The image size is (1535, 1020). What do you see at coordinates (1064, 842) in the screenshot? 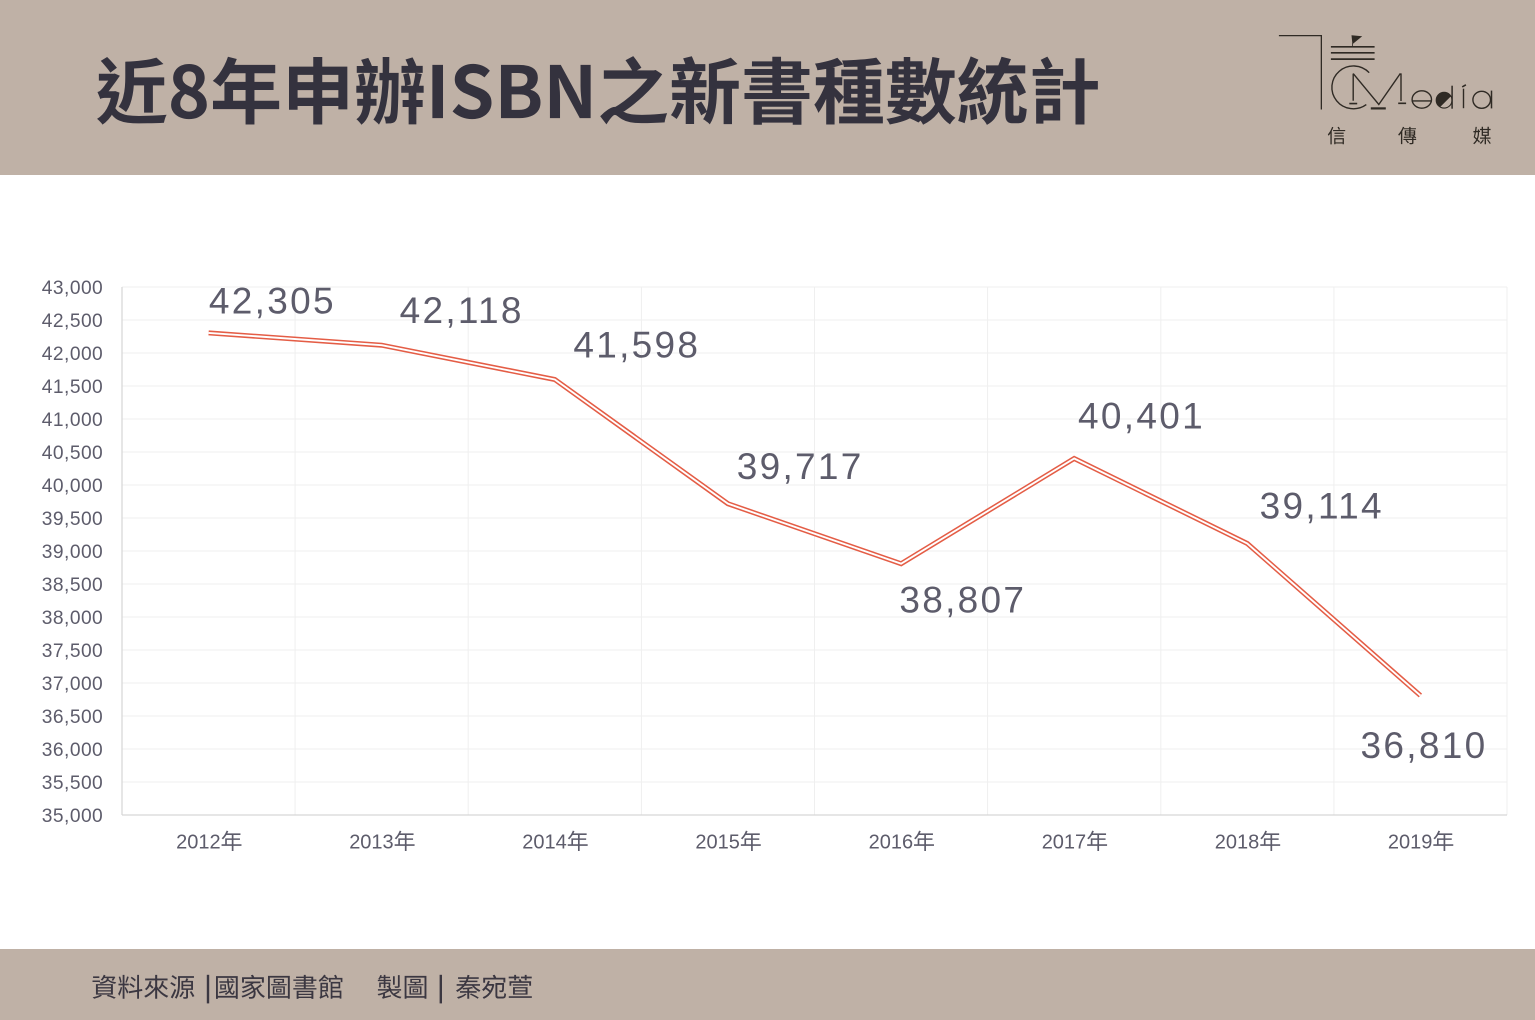
I see `svg-text: 2017` at bounding box center [1064, 842].